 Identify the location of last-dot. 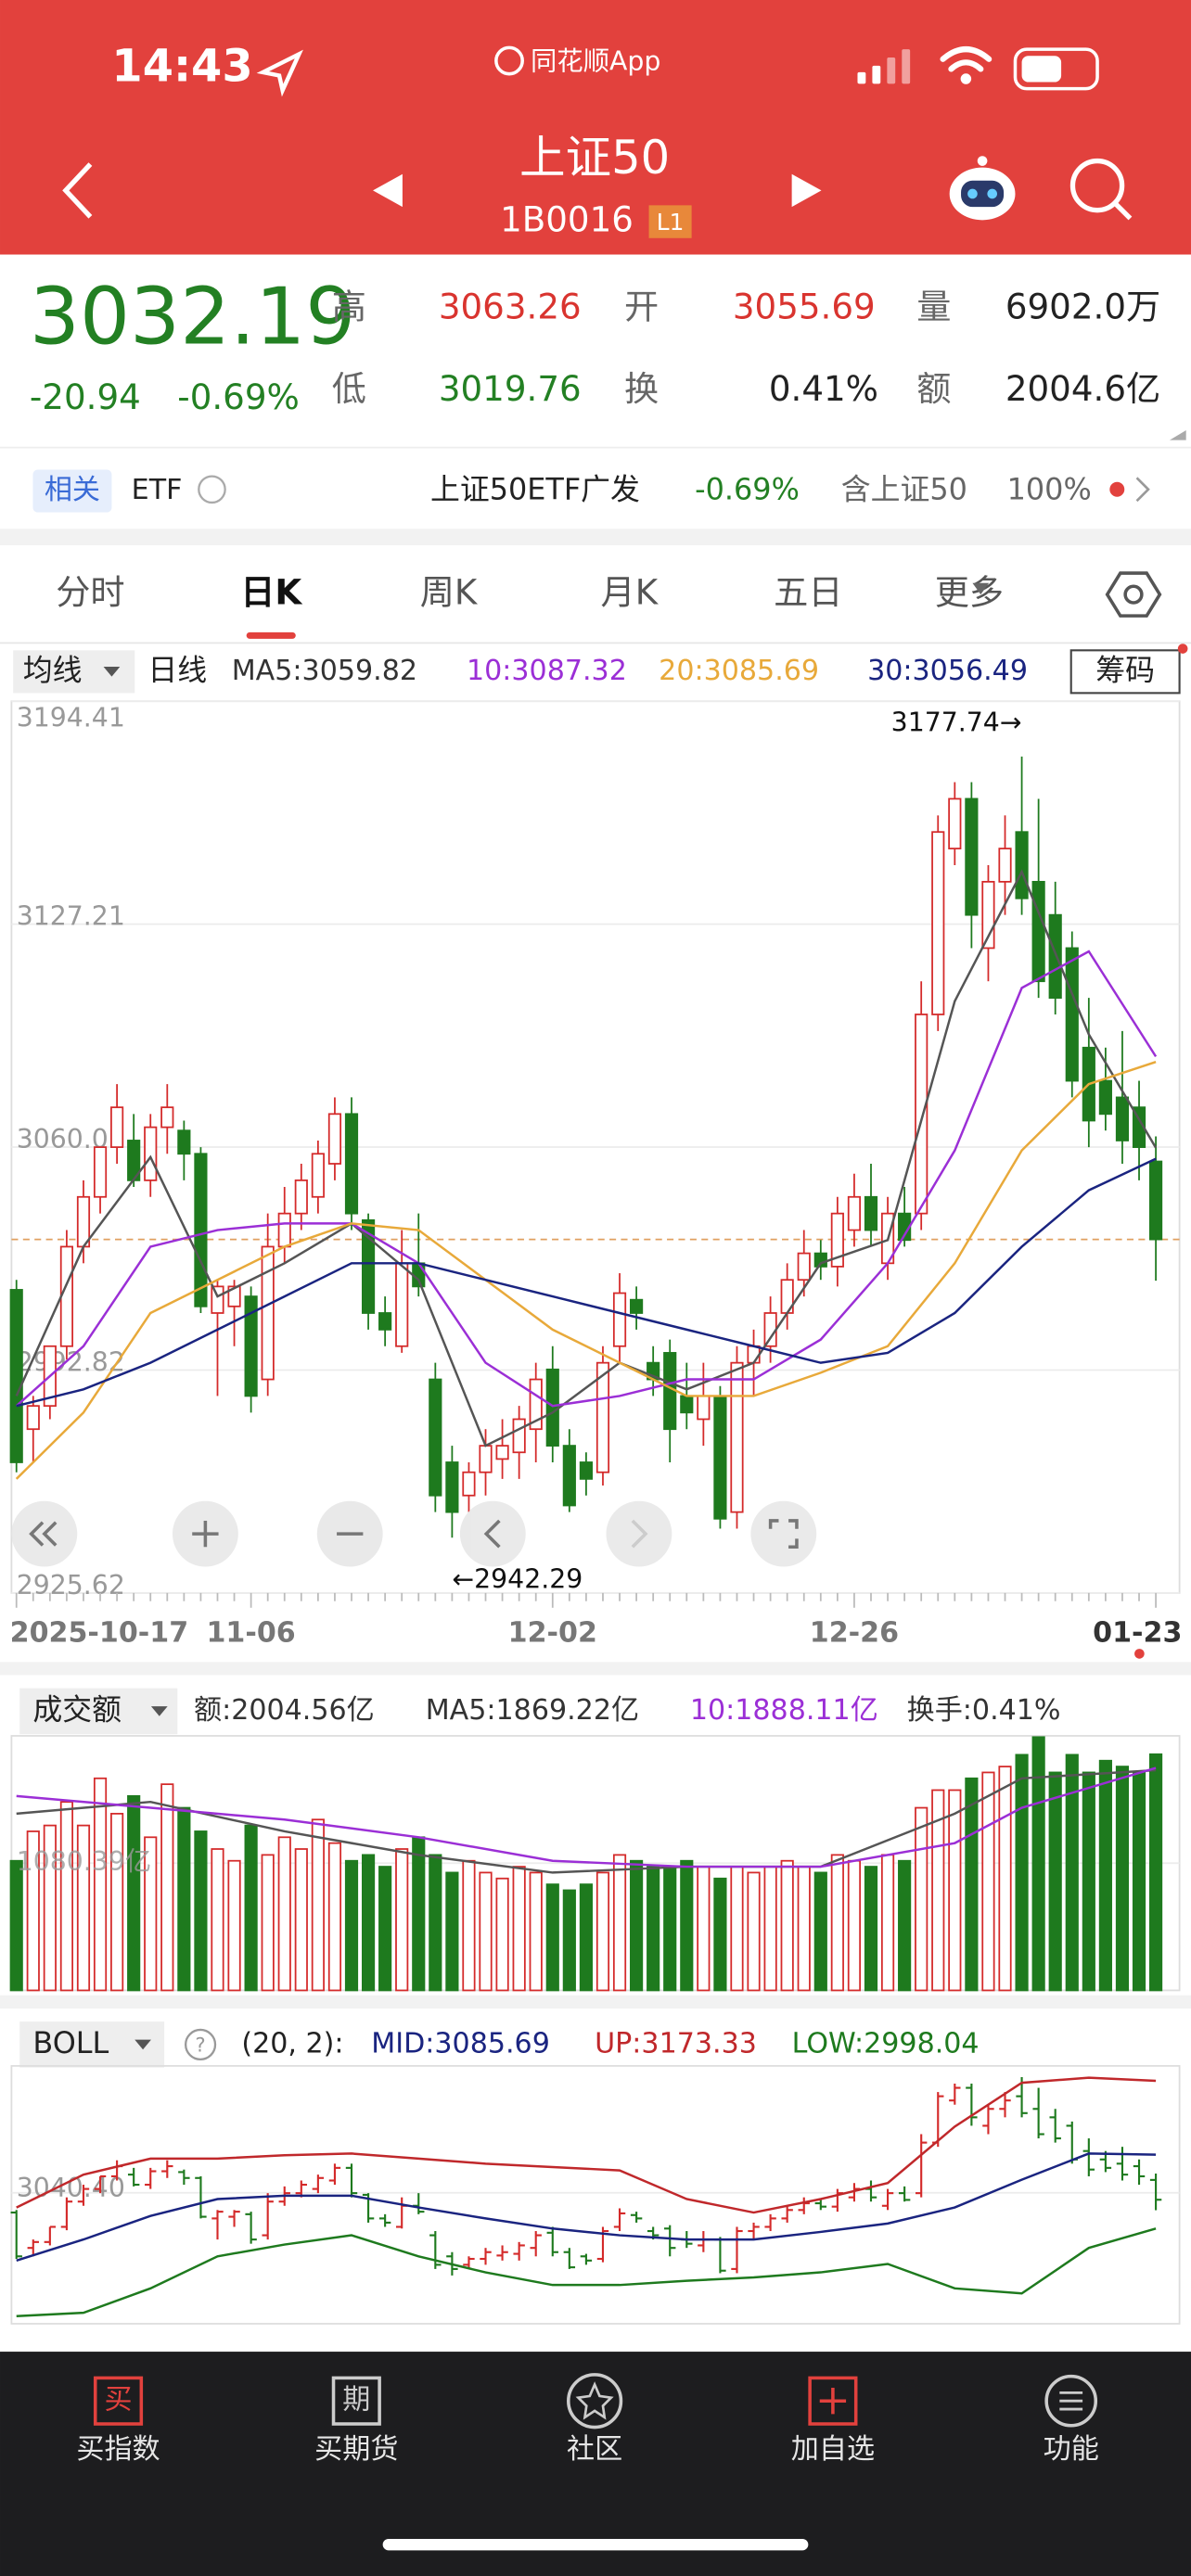
(1139, 1654).